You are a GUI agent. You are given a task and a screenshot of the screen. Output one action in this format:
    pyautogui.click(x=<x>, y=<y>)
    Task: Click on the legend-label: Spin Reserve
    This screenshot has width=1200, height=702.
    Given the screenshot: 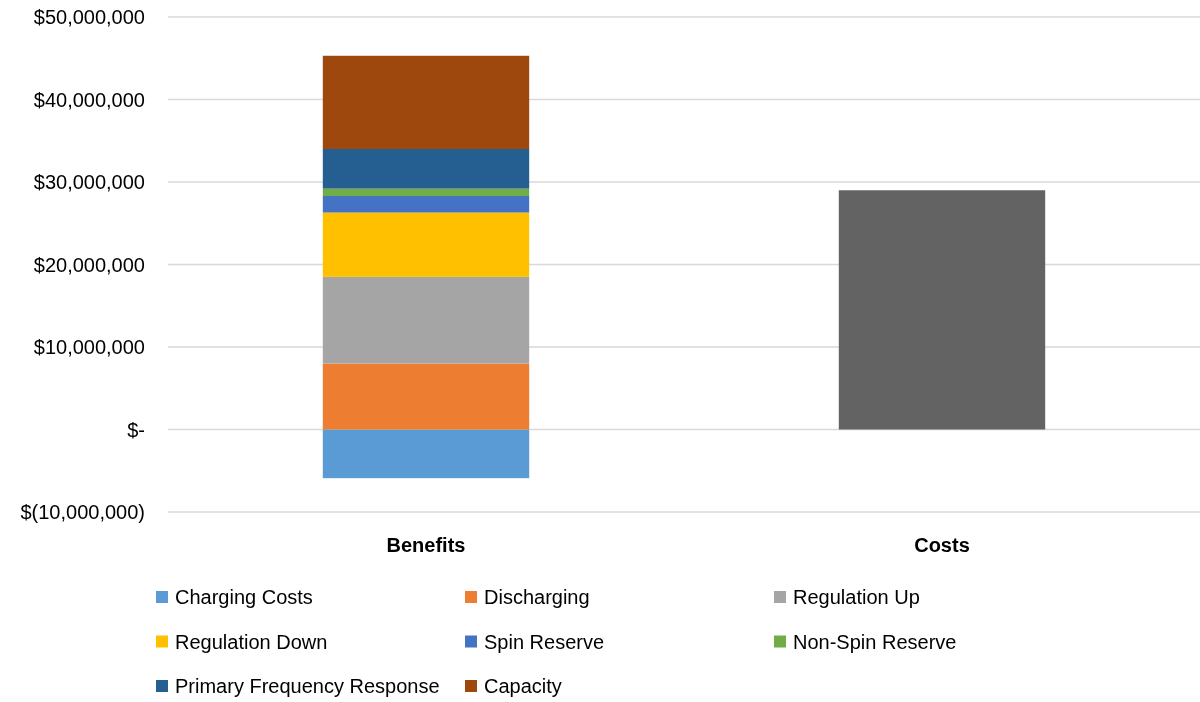 What is the action you would take?
    pyautogui.click(x=544, y=641)
    